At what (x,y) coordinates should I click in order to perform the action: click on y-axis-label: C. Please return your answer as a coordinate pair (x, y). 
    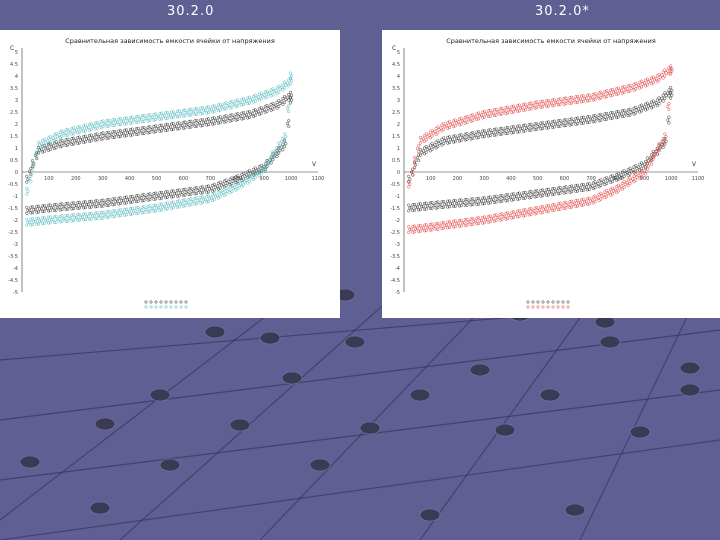
    Looking at the image, I should click on (12, 48).